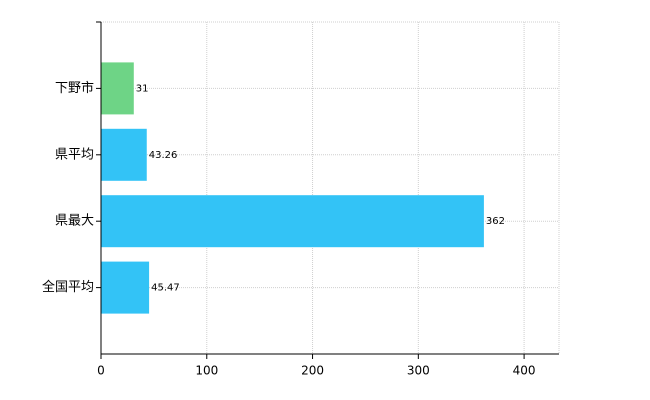 The width and height of the screenshot is (650, 400). I want to click on x-tick-label: 100, so click(206, 371).